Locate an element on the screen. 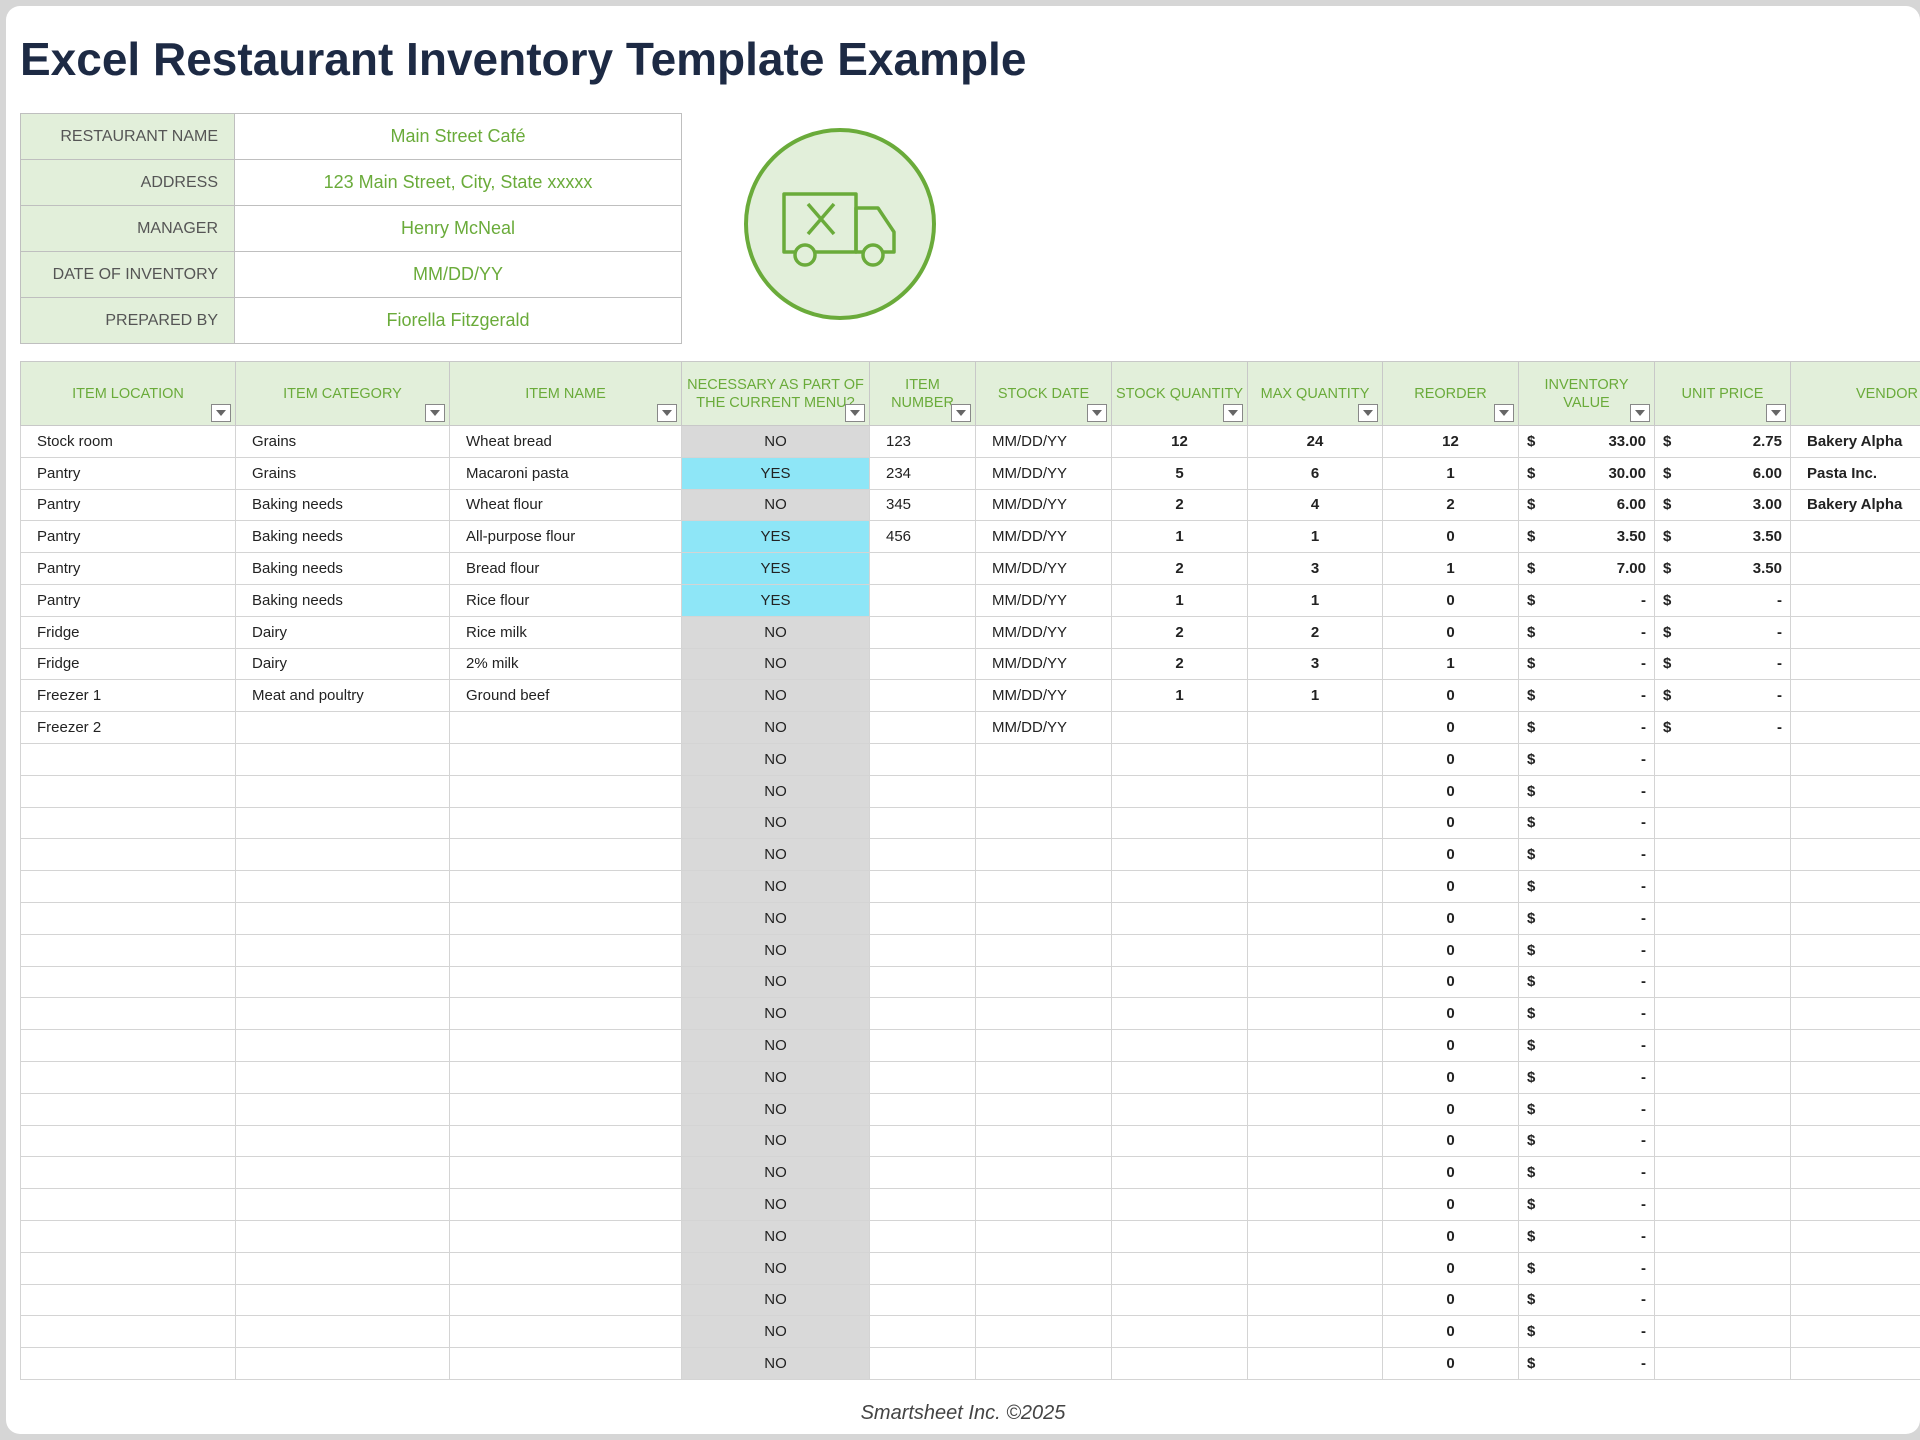 Image resolution: width=1920 pixels, height=1440 pixels. truck-icon is located at coordinates (840, 224).